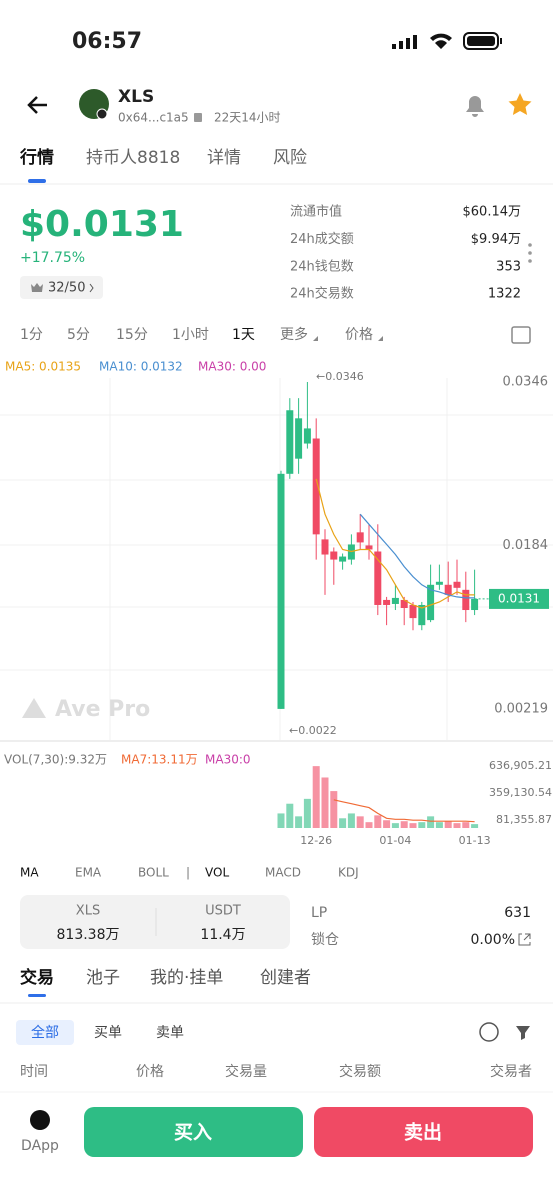  I want to click on sell-label: 卖出, so click(423, 1132).